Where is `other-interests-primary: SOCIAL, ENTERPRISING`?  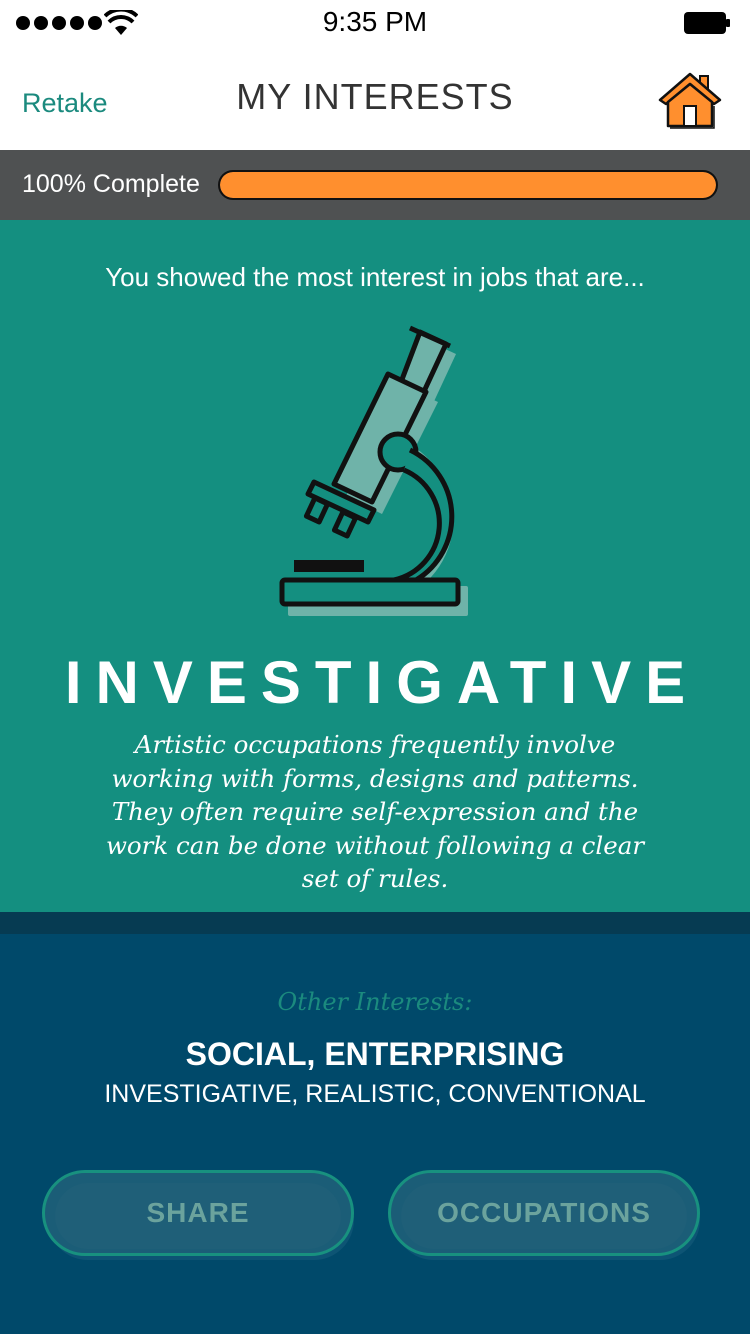
other-interests-primary: SOCIAL, ENTERPRISING is located at coordinates (375, 1054).